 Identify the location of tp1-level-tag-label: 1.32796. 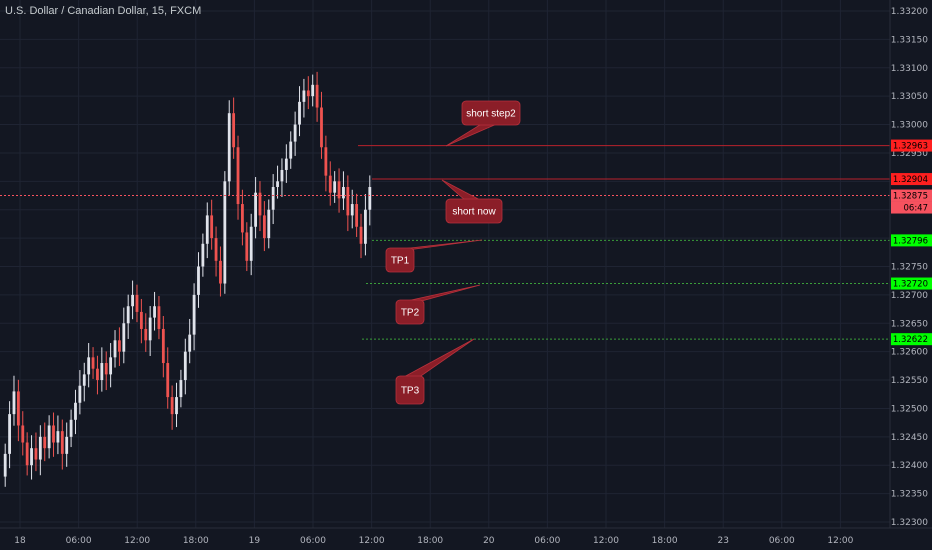
(910, 241).